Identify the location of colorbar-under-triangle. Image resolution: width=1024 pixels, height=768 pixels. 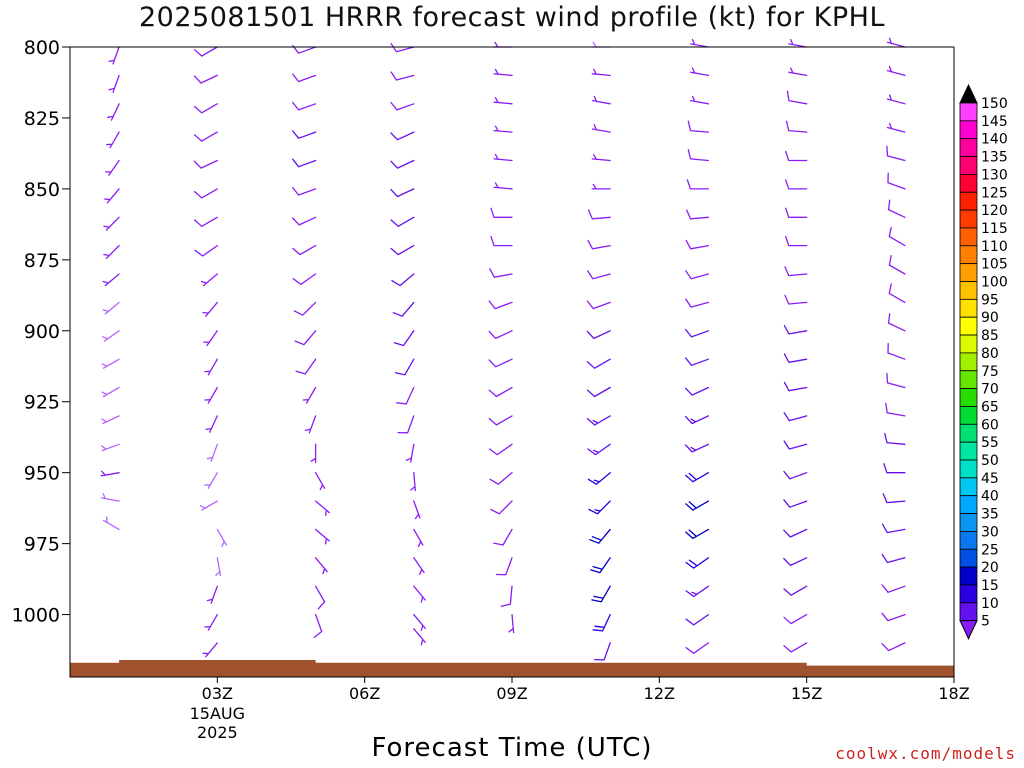
(968, 630).